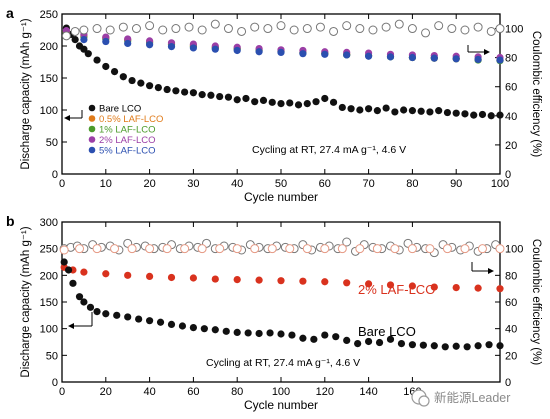 Image resolution: width=550 pixels, height=419 pixels. What do you see at coordinates (472, 397) in the screenshot?
I see `watermark-text: 新能源Leader` at bounding box center [472, 397].